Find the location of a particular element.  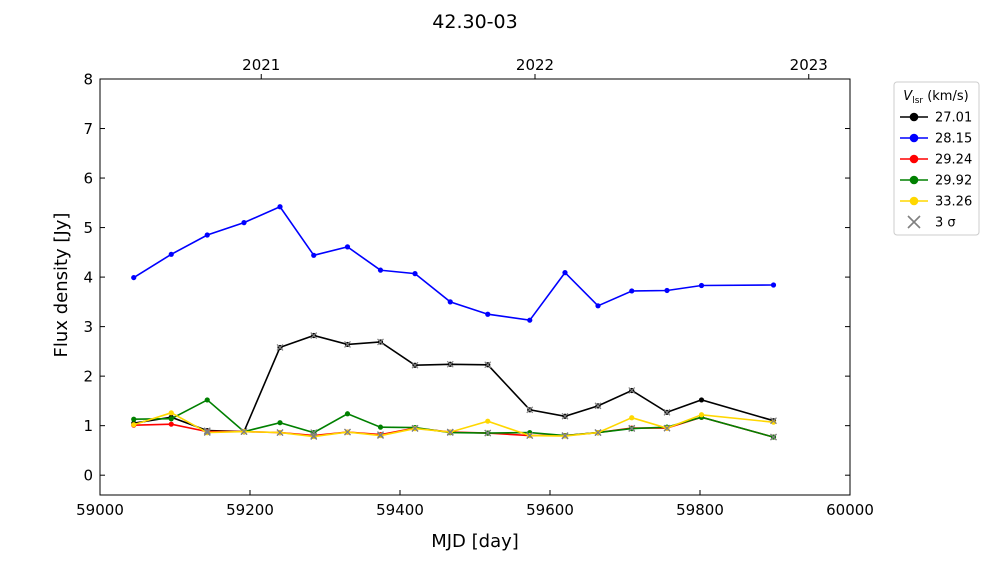

legend-marker-sigma is located at coordinates (914, 222).